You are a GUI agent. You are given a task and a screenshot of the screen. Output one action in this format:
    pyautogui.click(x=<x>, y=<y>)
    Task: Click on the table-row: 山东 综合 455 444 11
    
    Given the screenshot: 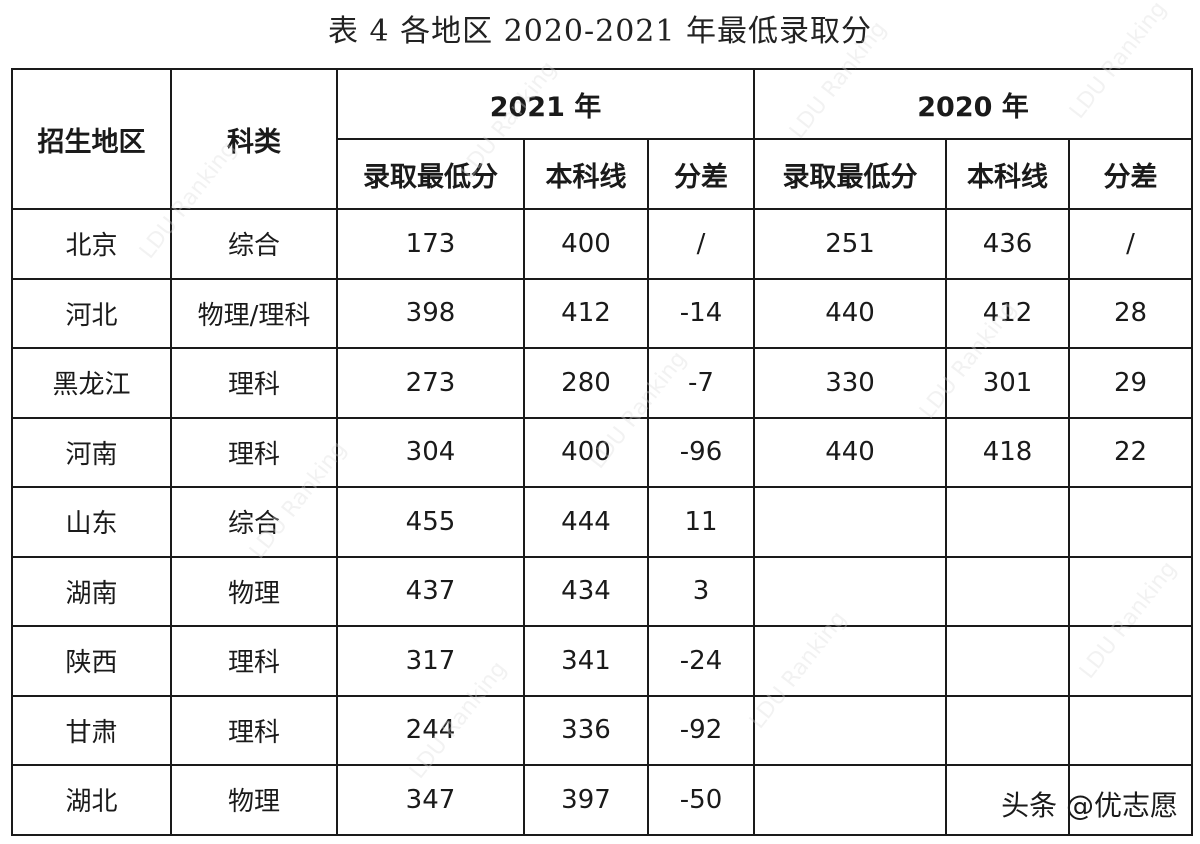 What is the action you would take?
    pyautogui.click(x=602, y=522)
    